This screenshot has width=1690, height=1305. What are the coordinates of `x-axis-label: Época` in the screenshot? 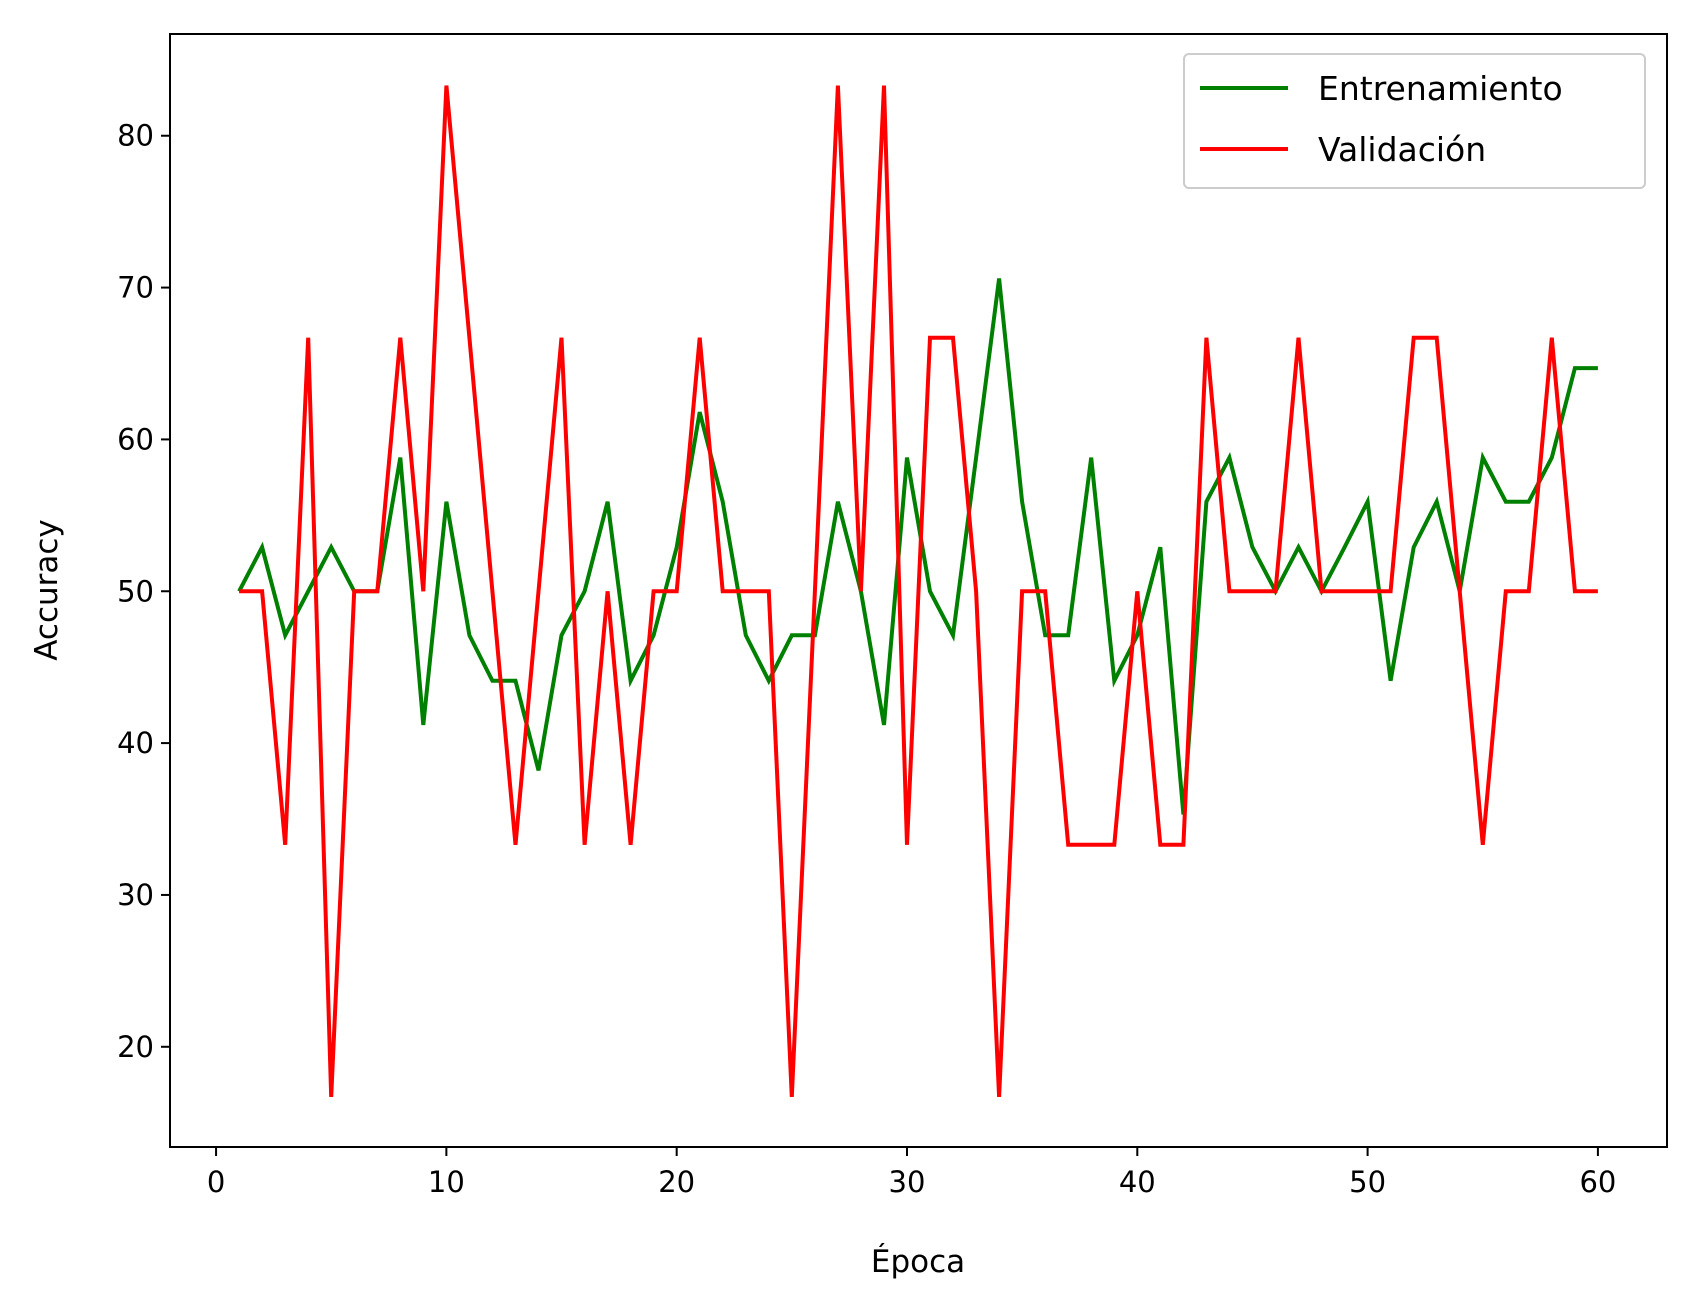 It's located at (918, 1262).